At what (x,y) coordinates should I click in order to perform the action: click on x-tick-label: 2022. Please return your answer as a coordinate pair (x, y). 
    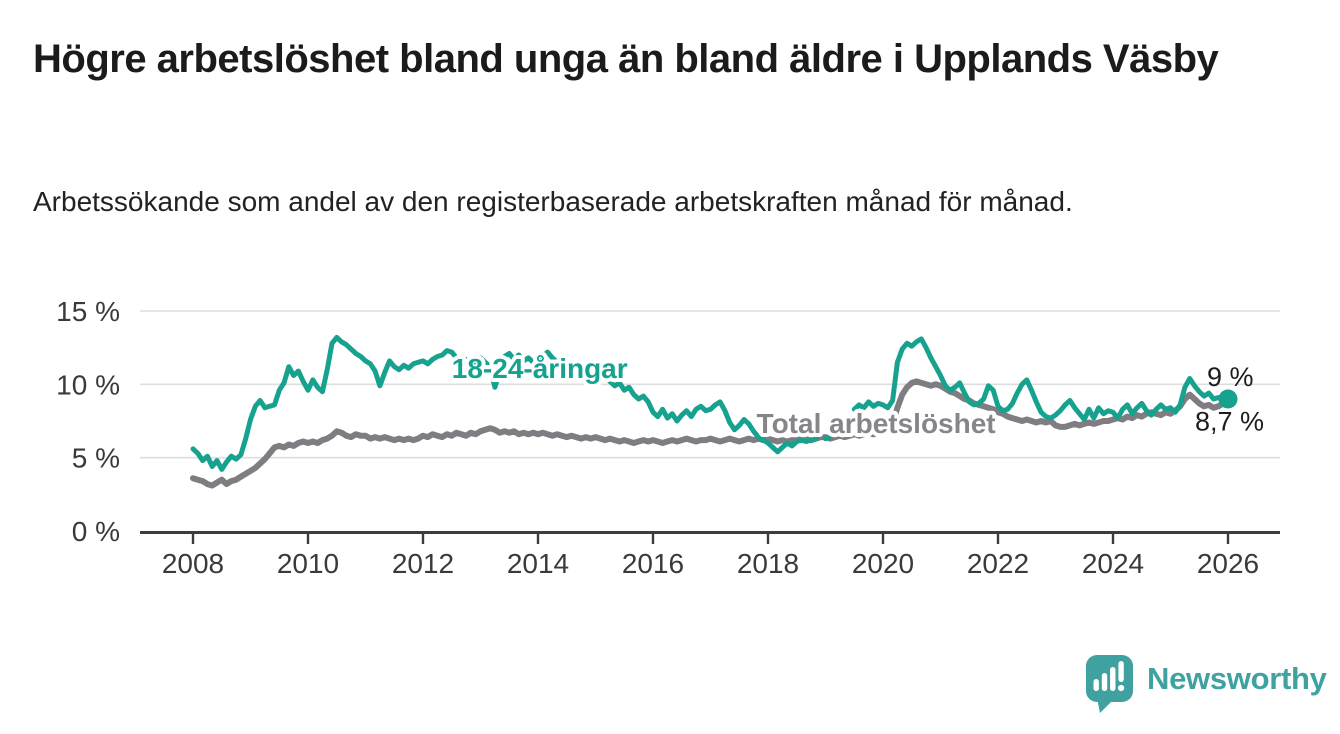
    Looking at the image, I should click on (998, 563).